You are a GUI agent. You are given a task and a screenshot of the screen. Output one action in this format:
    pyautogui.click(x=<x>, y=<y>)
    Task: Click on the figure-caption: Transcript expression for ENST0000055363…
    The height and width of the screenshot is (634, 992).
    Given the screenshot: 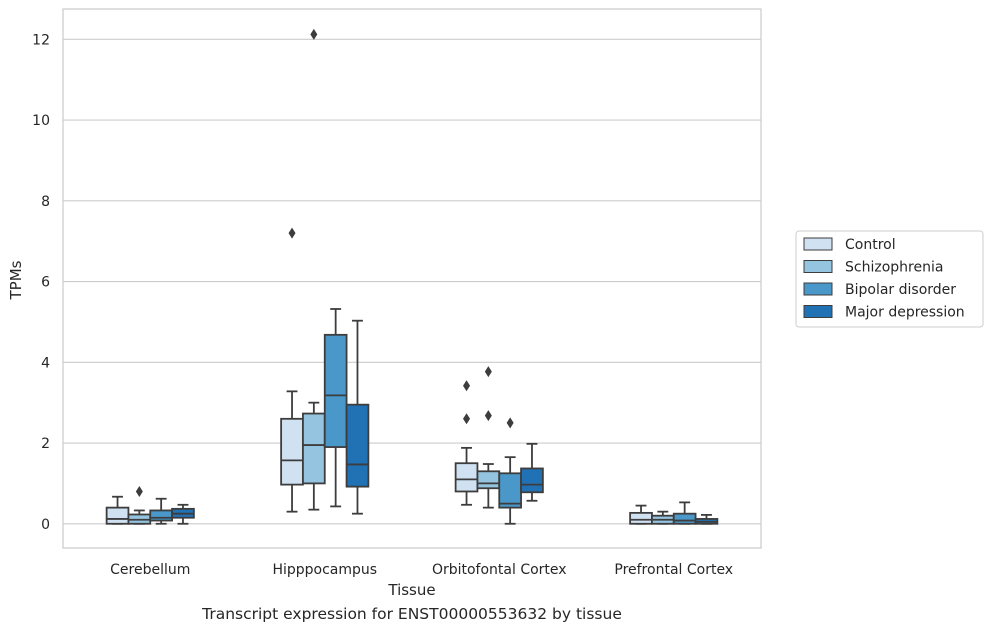 What is the action you would take?
    pyautogui.click(x=412, y=614)
    